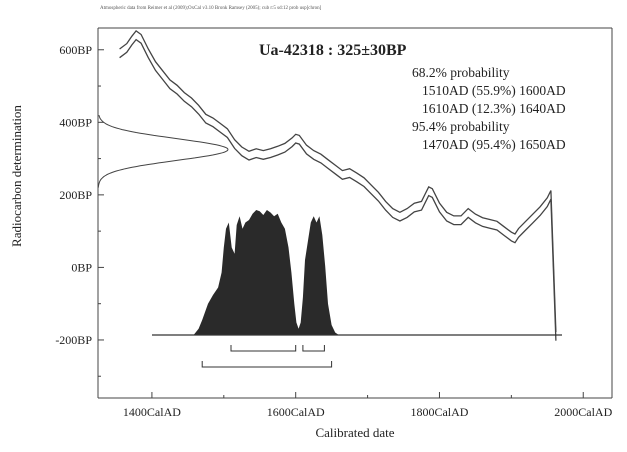 The height and width of the screenshot is (452, 627). Describe the element at coordinates (73, 340) in the screenshot. I see `y-tick-label: -200BP` at that location.